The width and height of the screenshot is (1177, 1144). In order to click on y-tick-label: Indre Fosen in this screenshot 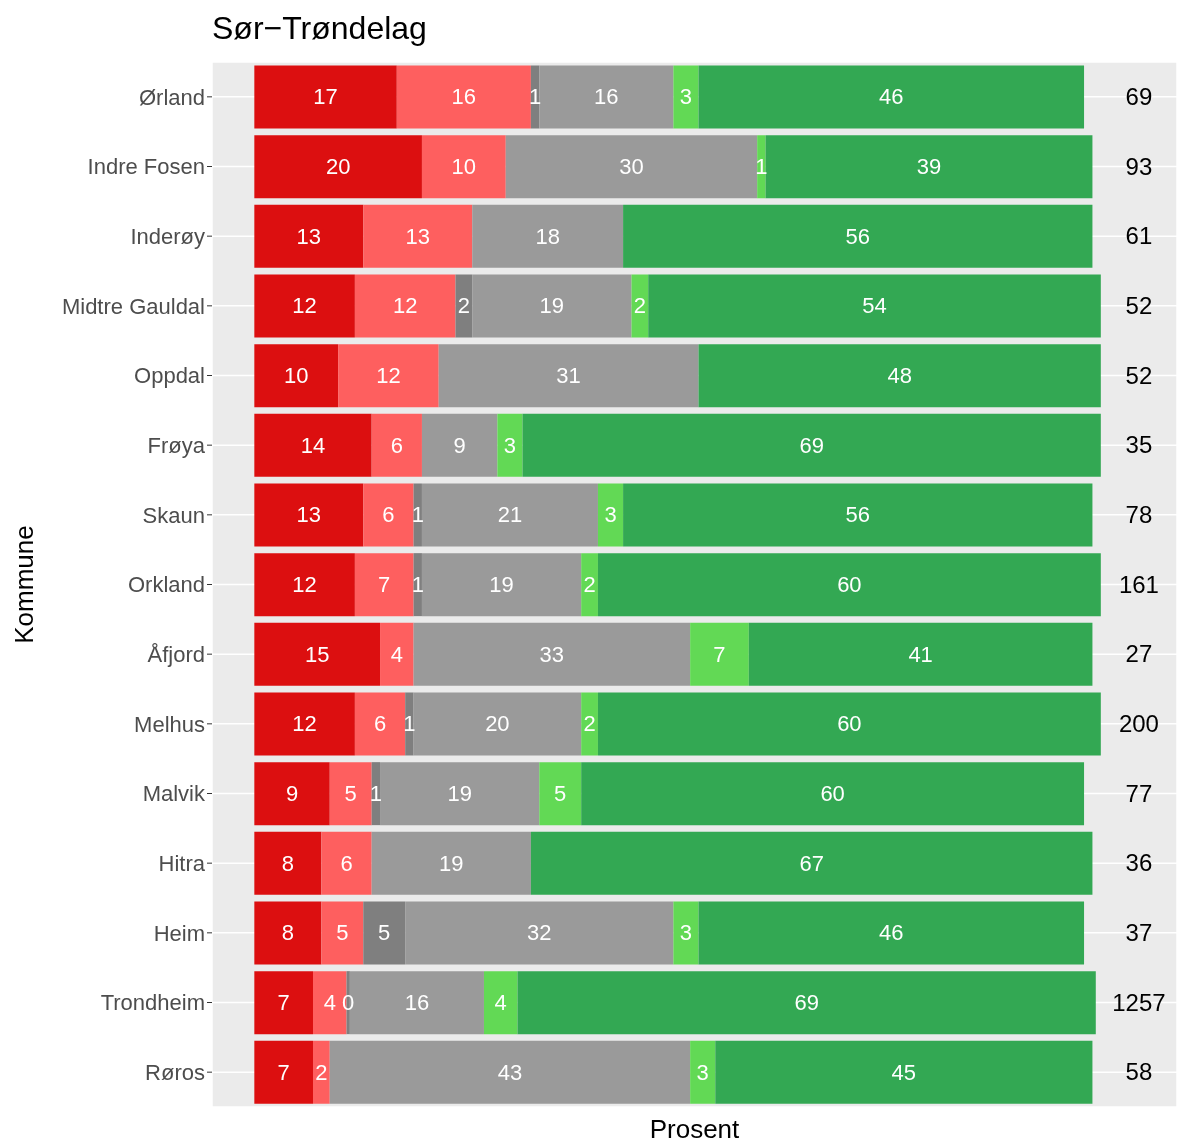, I will do `click(146, 167)`.